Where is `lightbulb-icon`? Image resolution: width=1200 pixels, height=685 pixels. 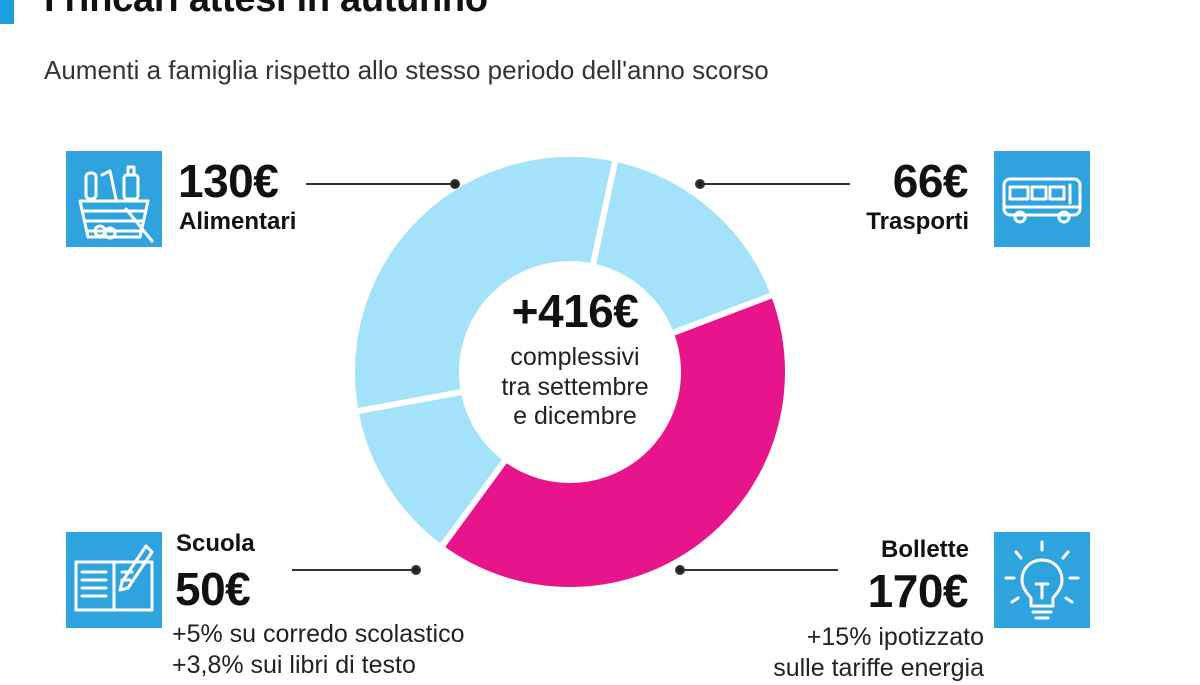
lightbulb-icon is located at coordinates (1042, 580).